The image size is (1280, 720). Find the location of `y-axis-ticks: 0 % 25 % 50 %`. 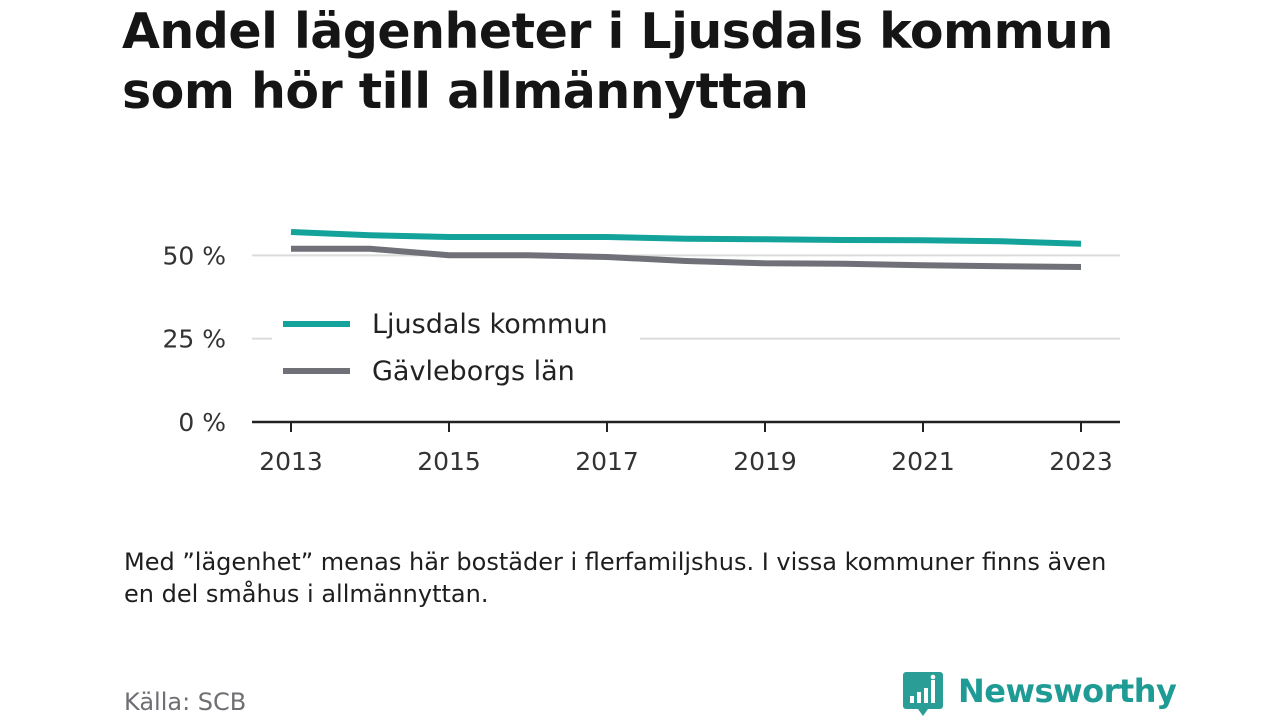

y-axis-ticks: 0 % 25 % 50 % is located at coordinates (194, 339).